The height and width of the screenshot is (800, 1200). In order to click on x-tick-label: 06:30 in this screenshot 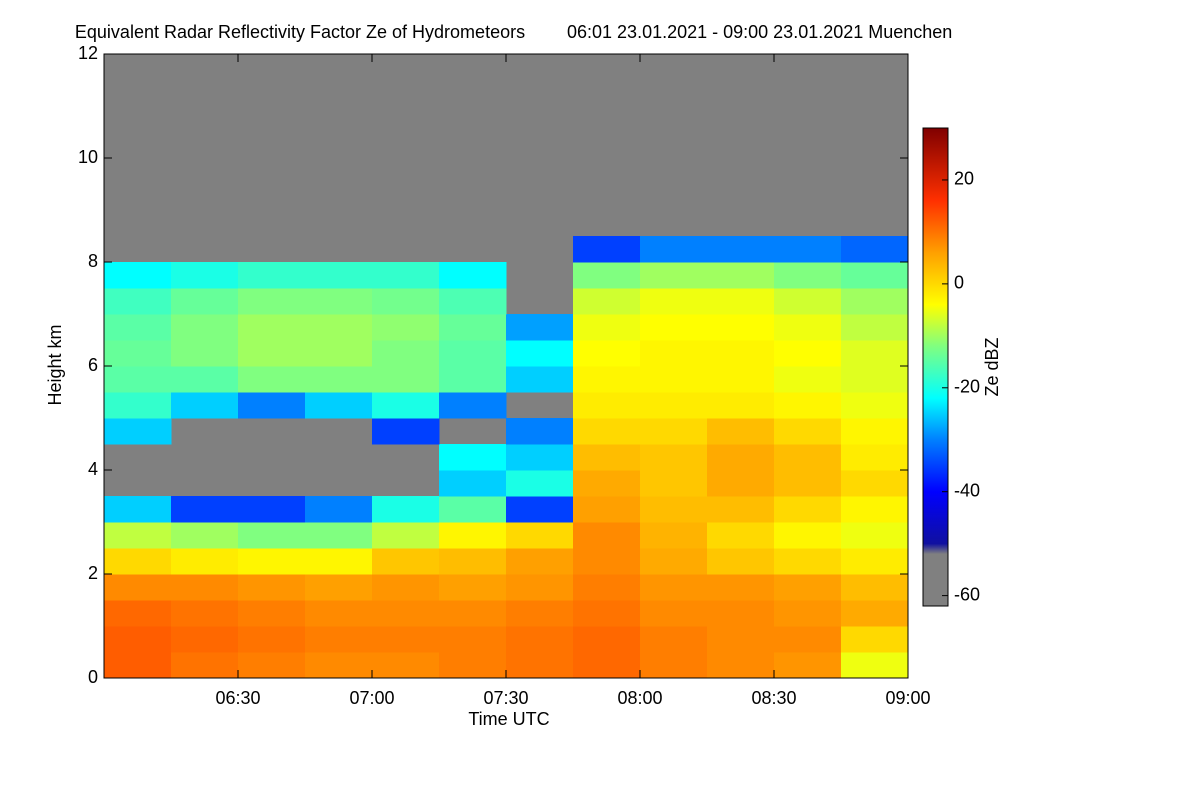, I will do `click(237, 698)`.